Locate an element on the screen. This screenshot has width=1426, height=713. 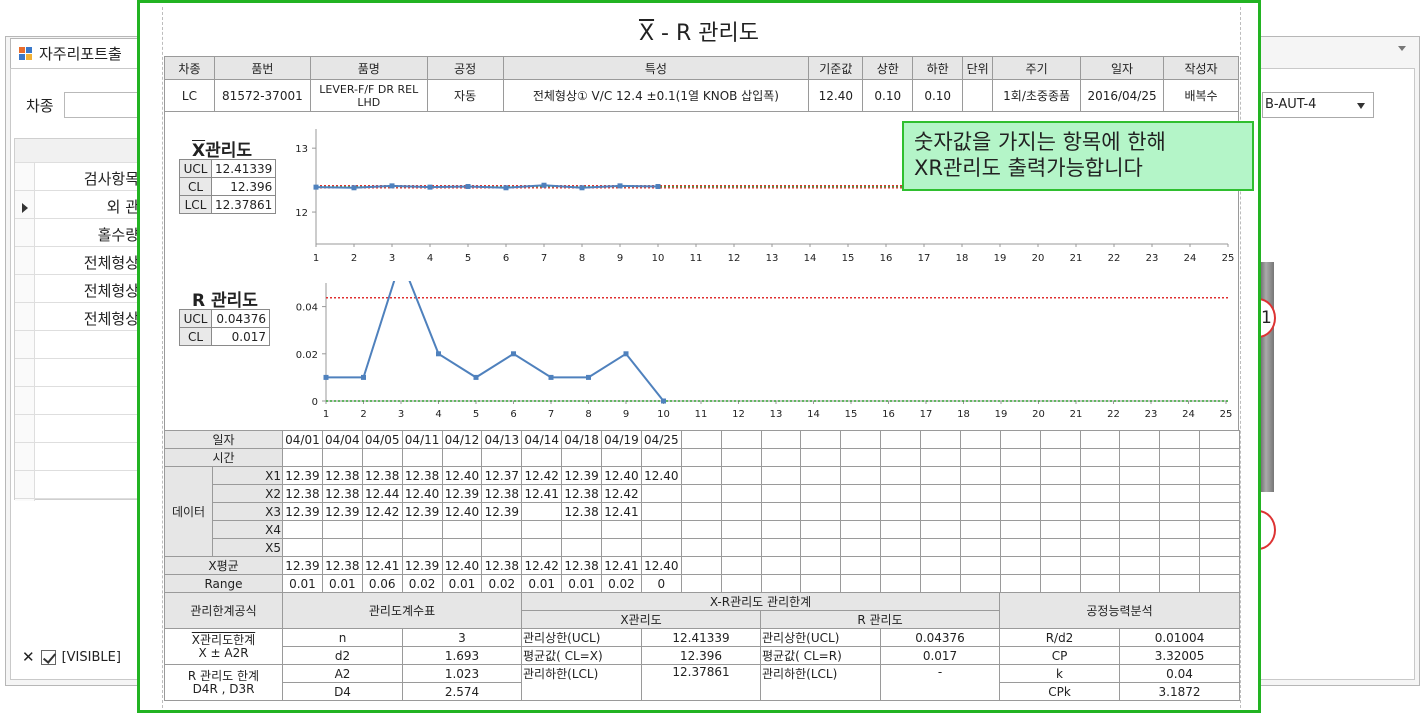
x-tick-label: 18 is located at coordinates (963, 414).